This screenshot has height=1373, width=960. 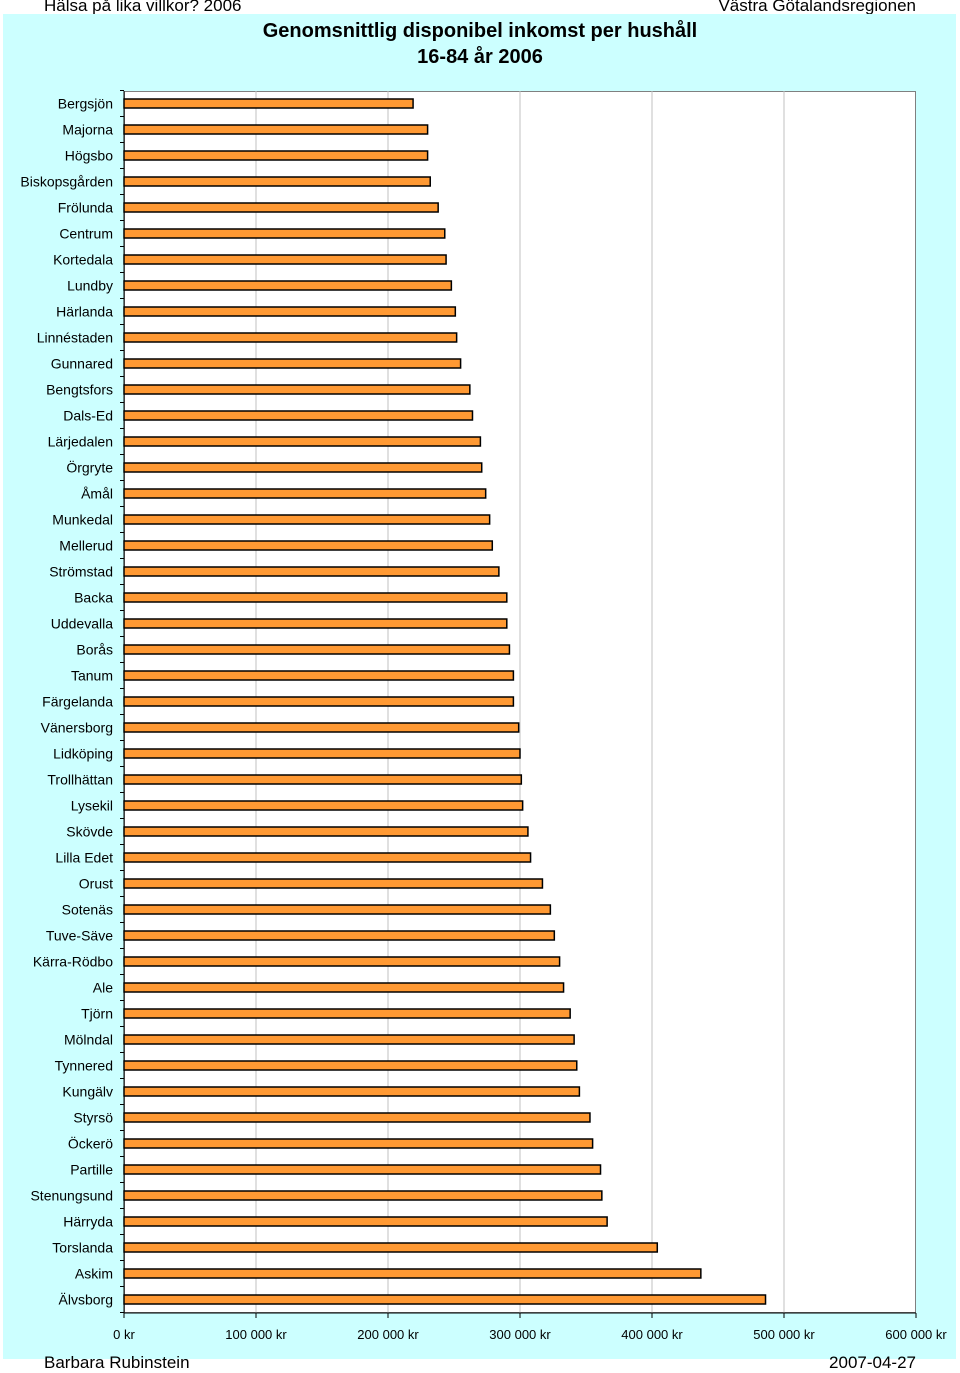 What do you see at coordinates (92, 806) in the screenshot?
I see `category-label: Lysekil` at bounding box center [92, 806].